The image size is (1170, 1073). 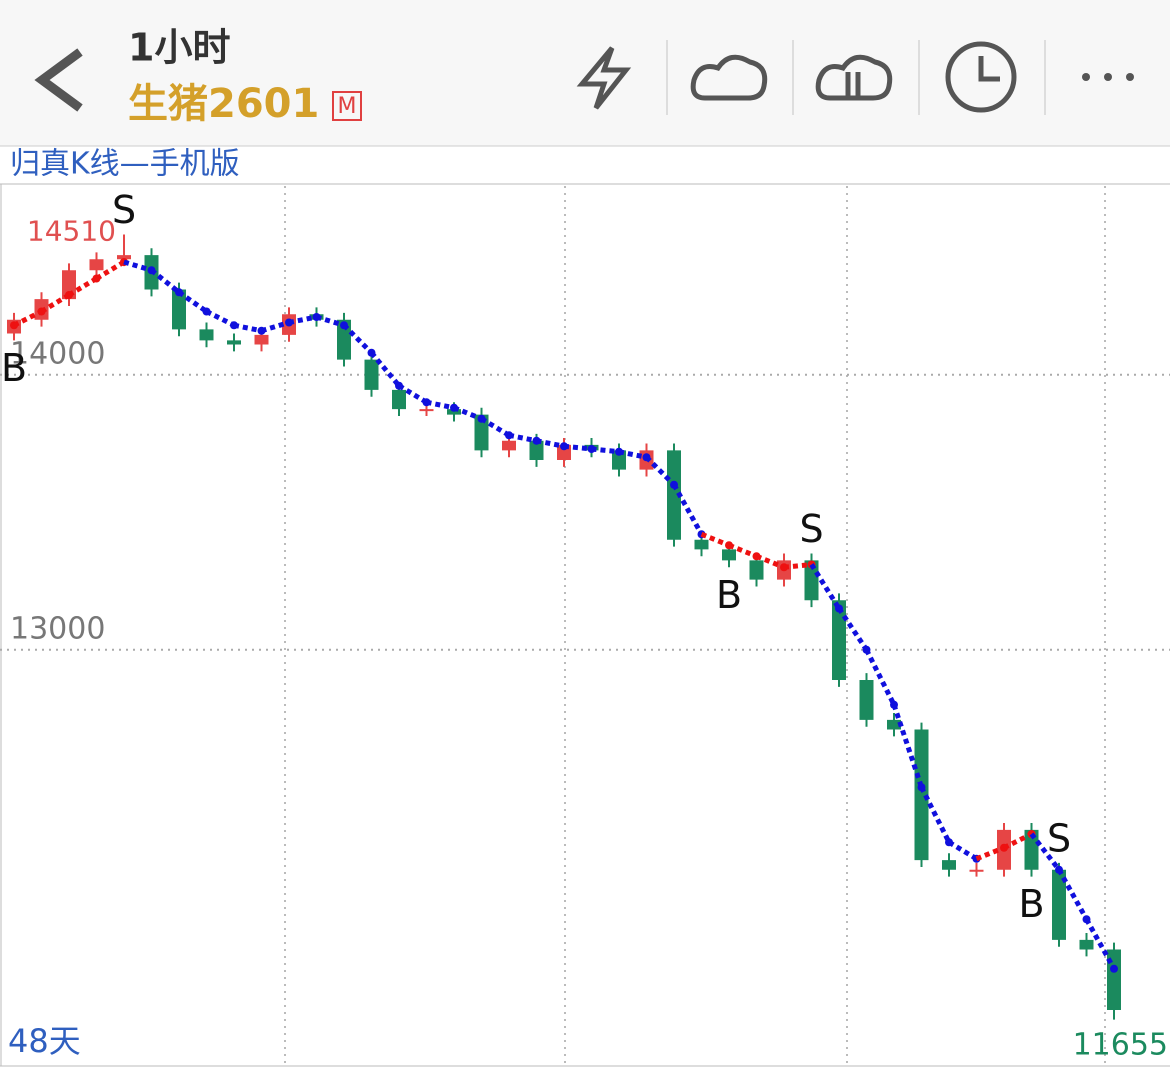 I want to click on badge: M, so click(x=347, y=106).